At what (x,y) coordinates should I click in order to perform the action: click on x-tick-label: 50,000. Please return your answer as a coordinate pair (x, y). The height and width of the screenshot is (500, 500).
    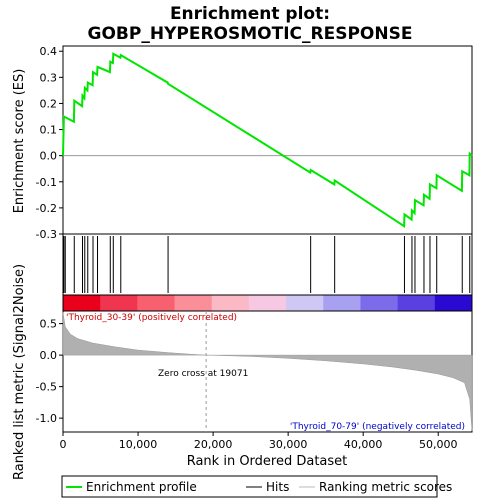
    Looking at the image, I should click on (438, 444).